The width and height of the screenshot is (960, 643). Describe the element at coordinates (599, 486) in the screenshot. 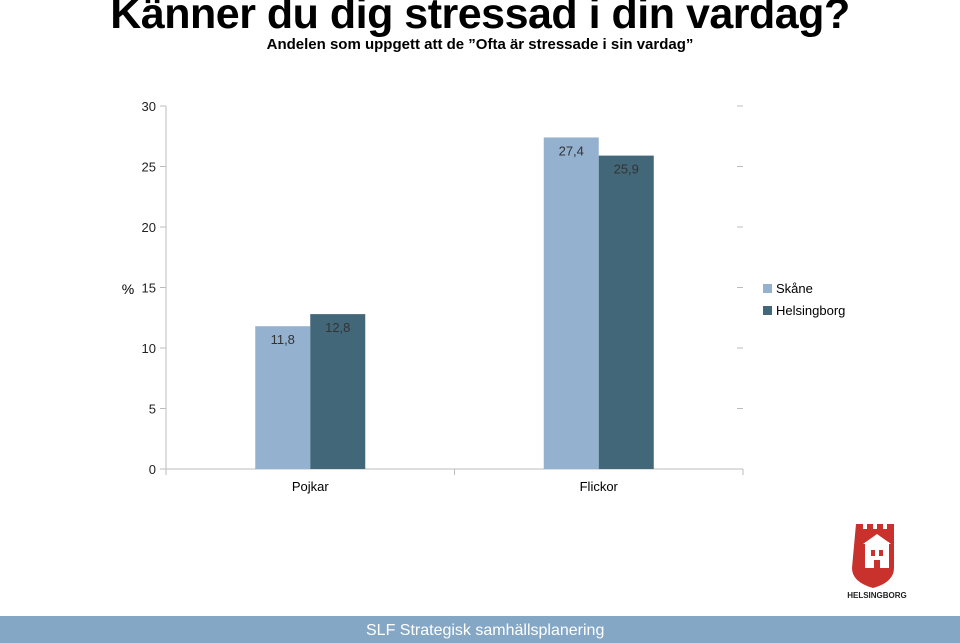

I see `x-category-label: Flickor` at that location.